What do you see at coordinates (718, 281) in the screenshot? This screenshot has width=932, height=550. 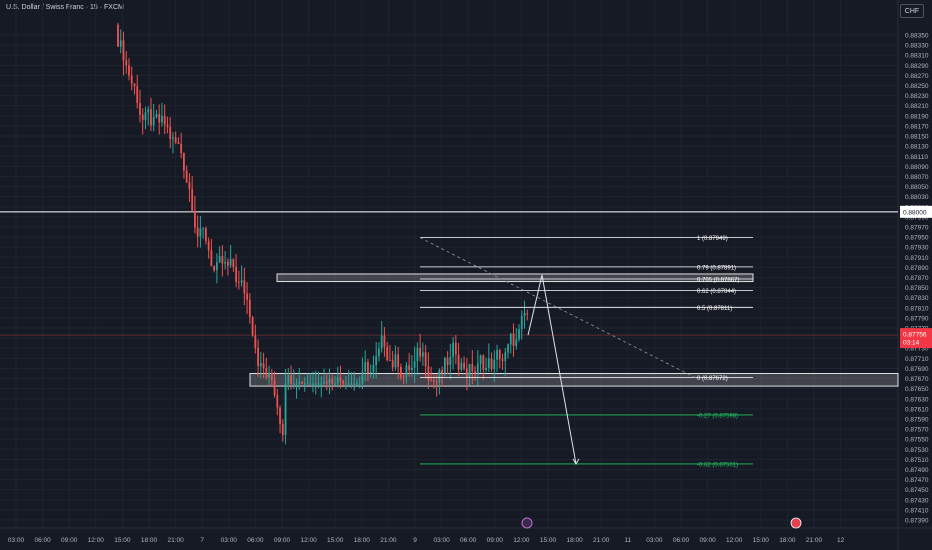 I see `fib-level-label: 0.705 (0.87867)` at bounding box center [718, 281].